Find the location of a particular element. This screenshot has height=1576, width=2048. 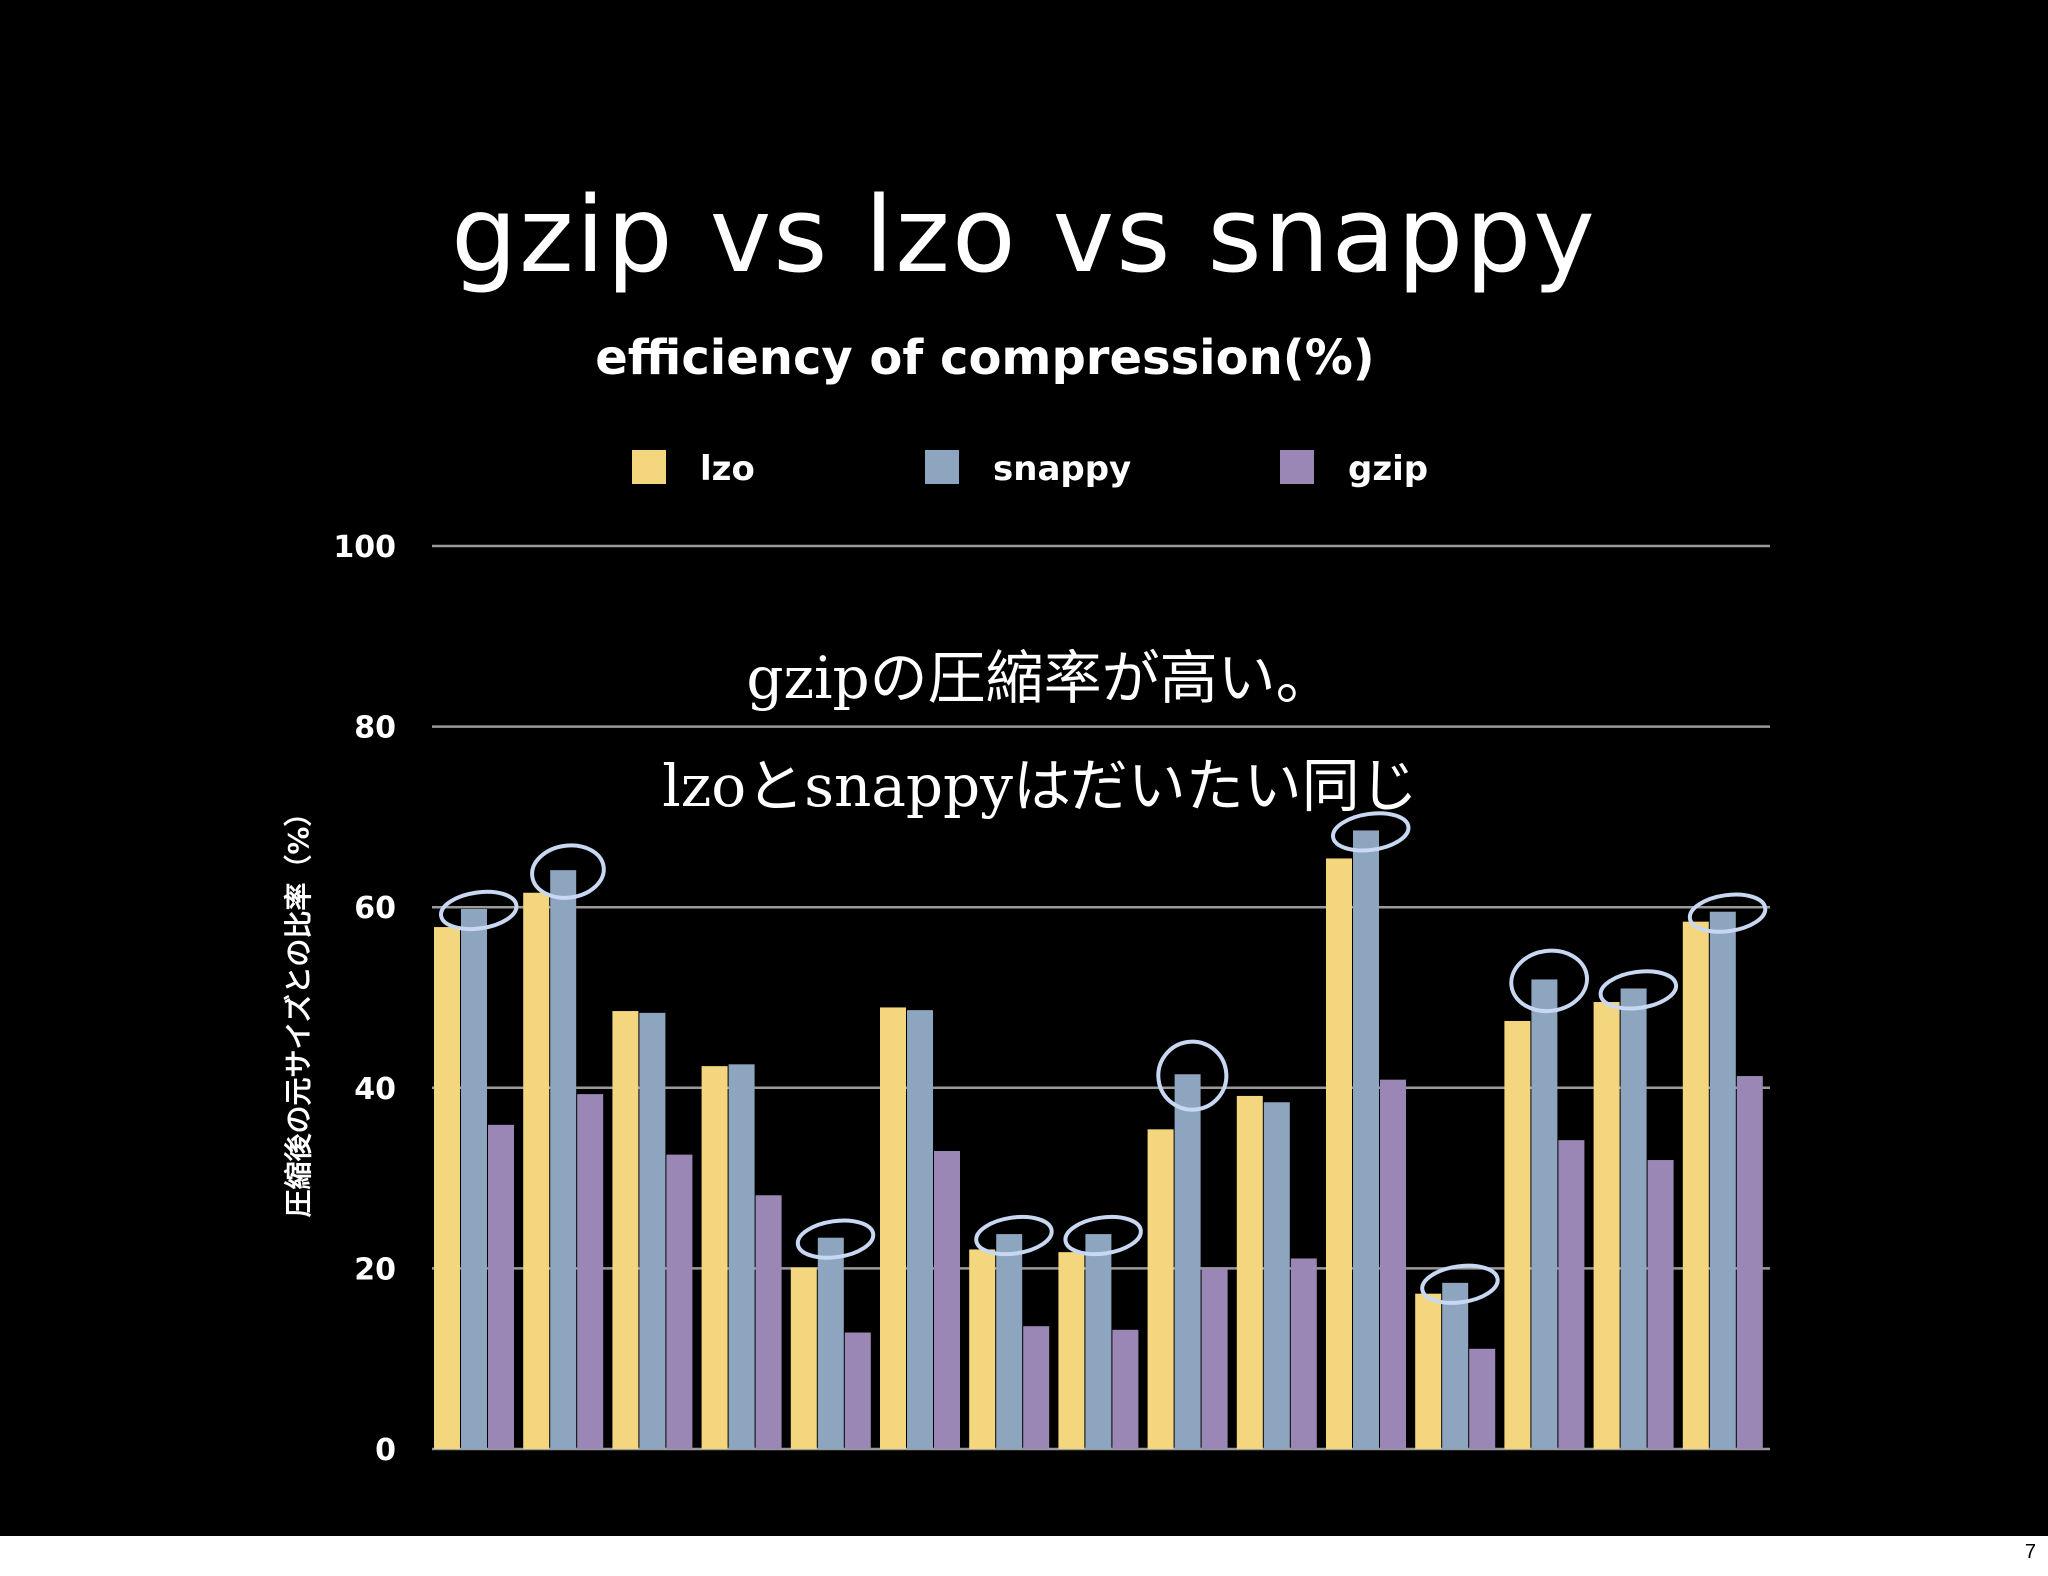

legend-swatch-gzip is located at coordinates (1297, 467).